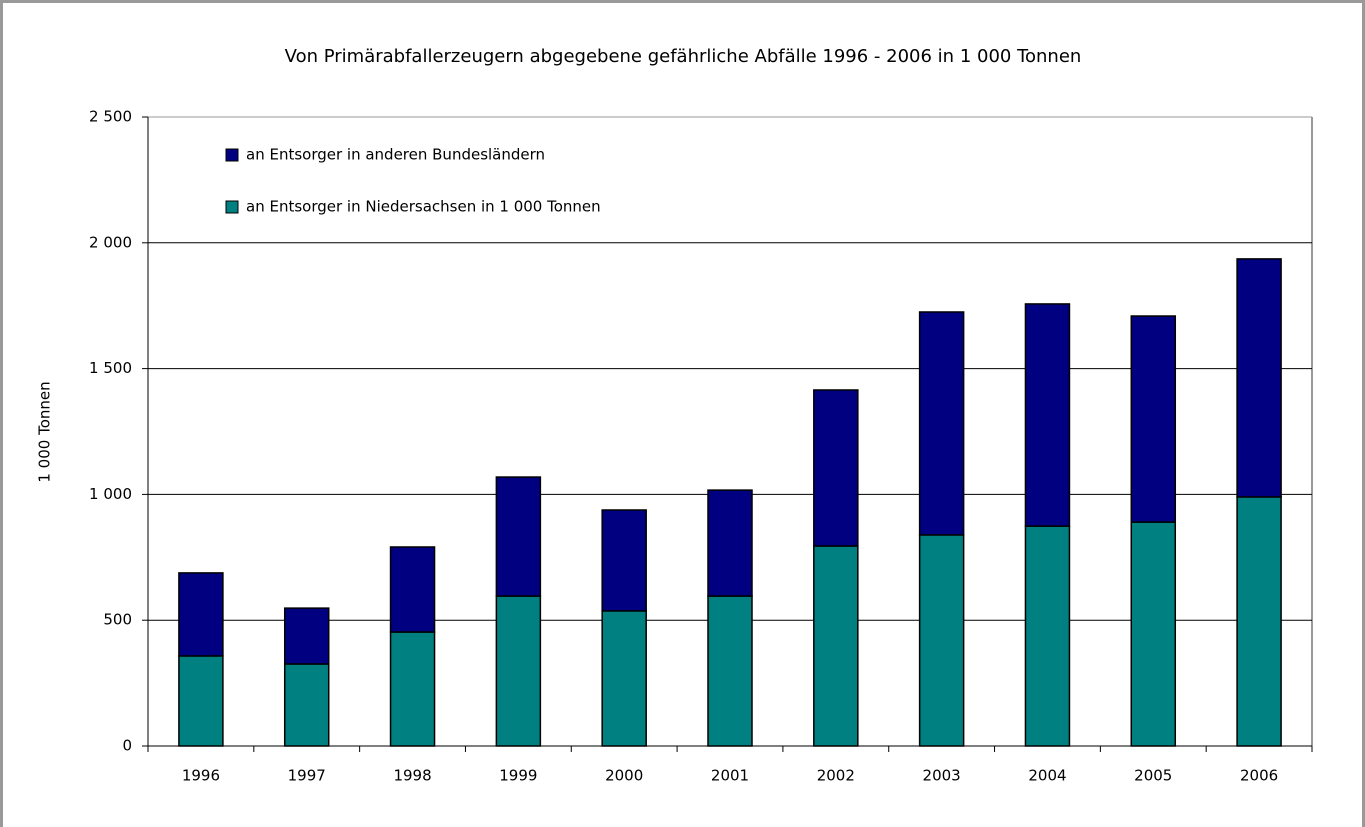  What do you see at coordinates (942, 776) in the screenshot?
I see `x-tick-label: 2003` at bounding box center [942, 776].